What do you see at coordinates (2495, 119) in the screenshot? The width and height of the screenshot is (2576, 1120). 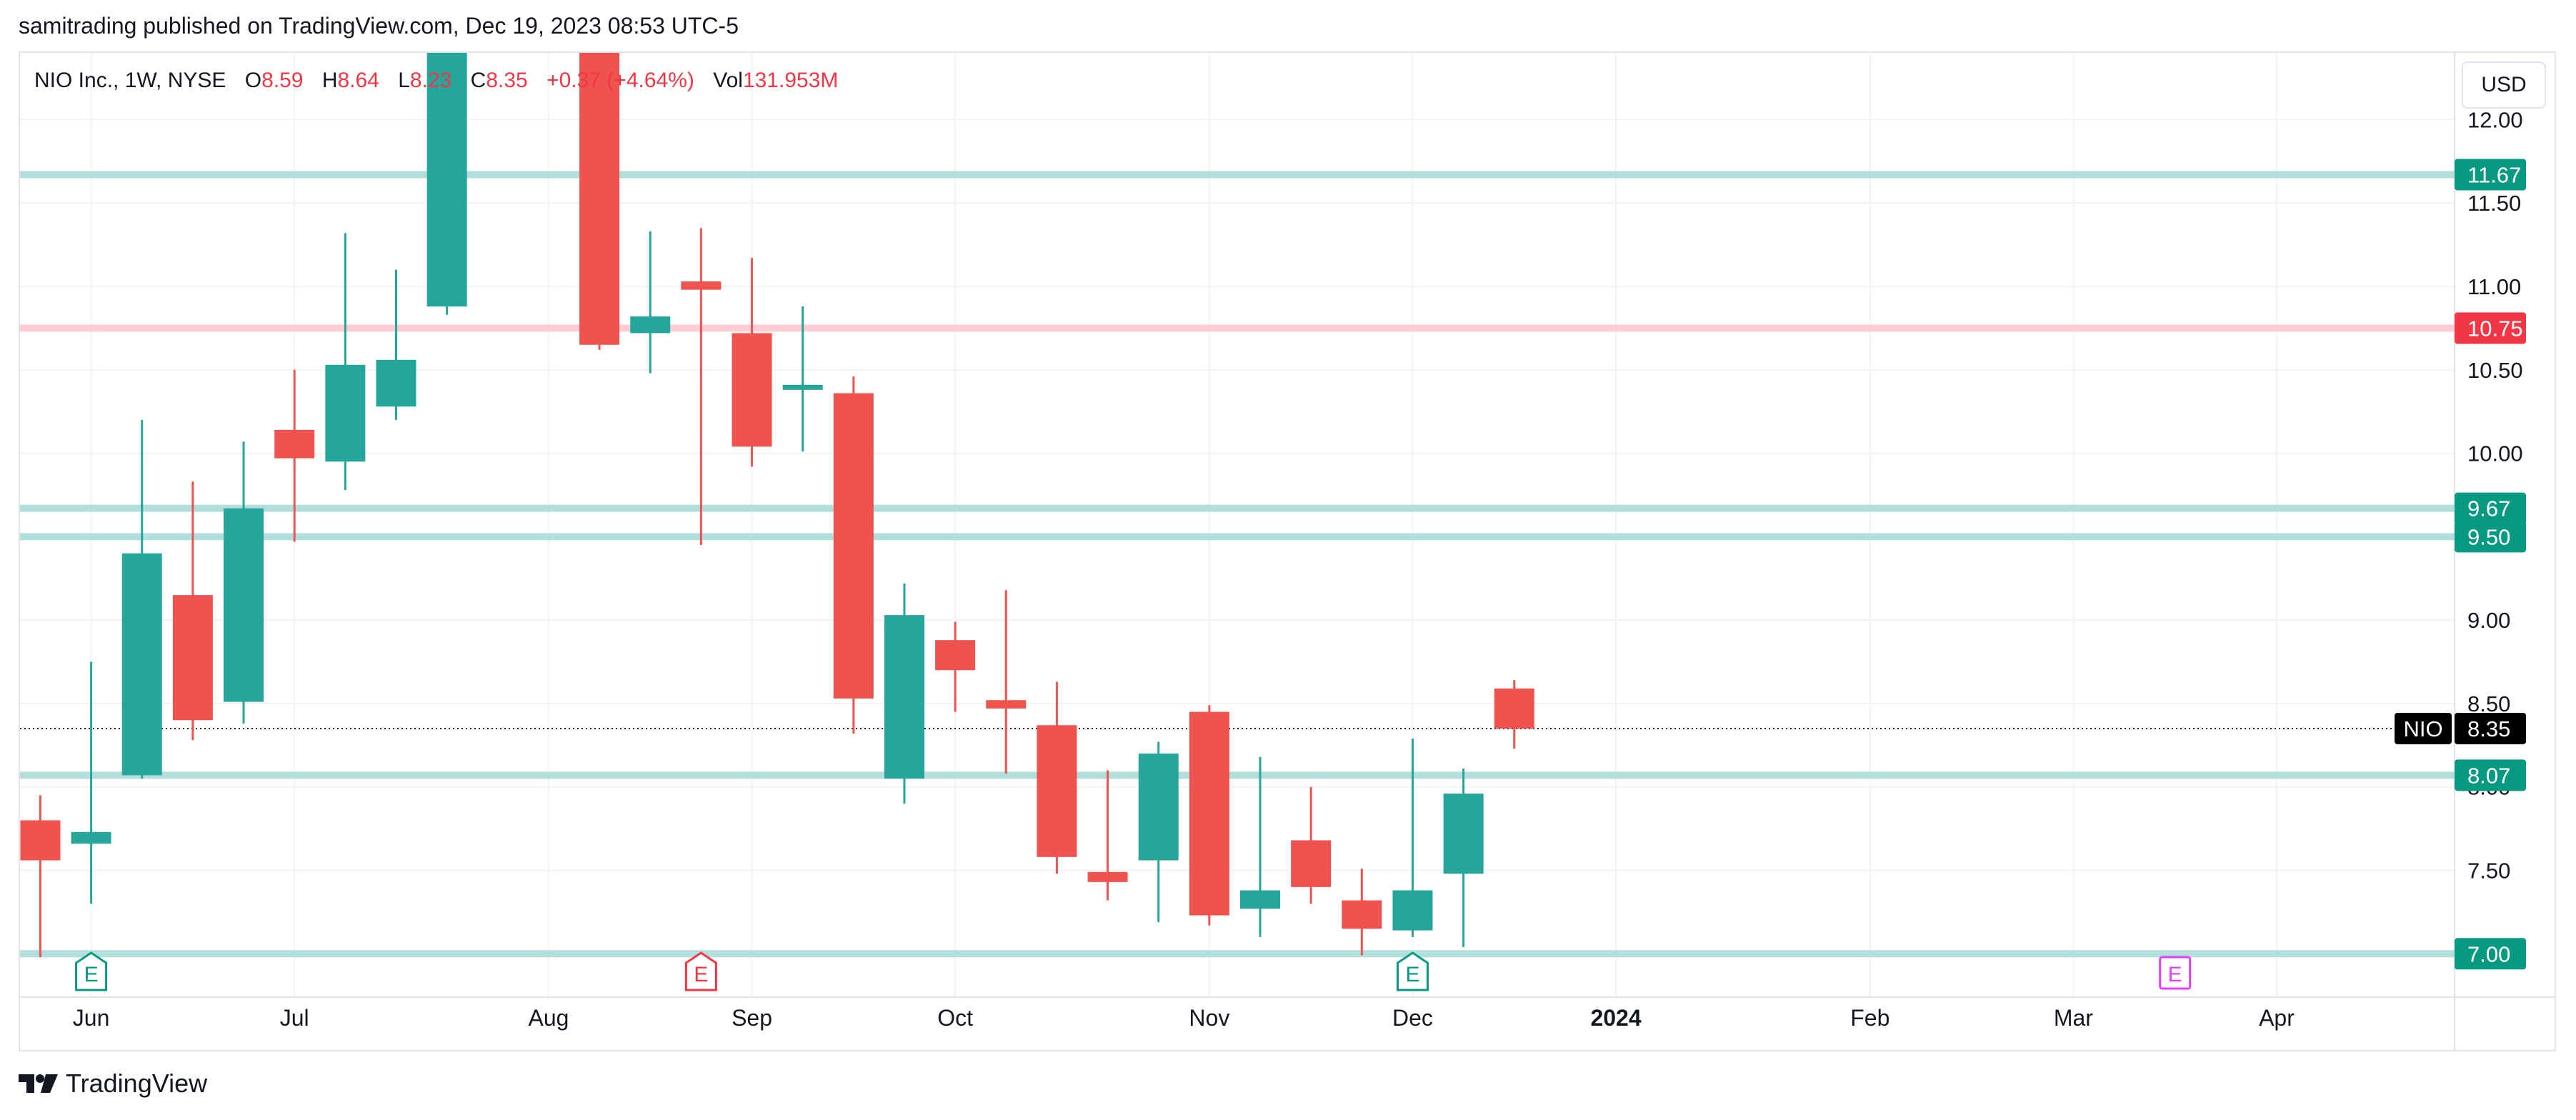 I see `price-tick-label: 12.00` at bounding box center [2495, 119].